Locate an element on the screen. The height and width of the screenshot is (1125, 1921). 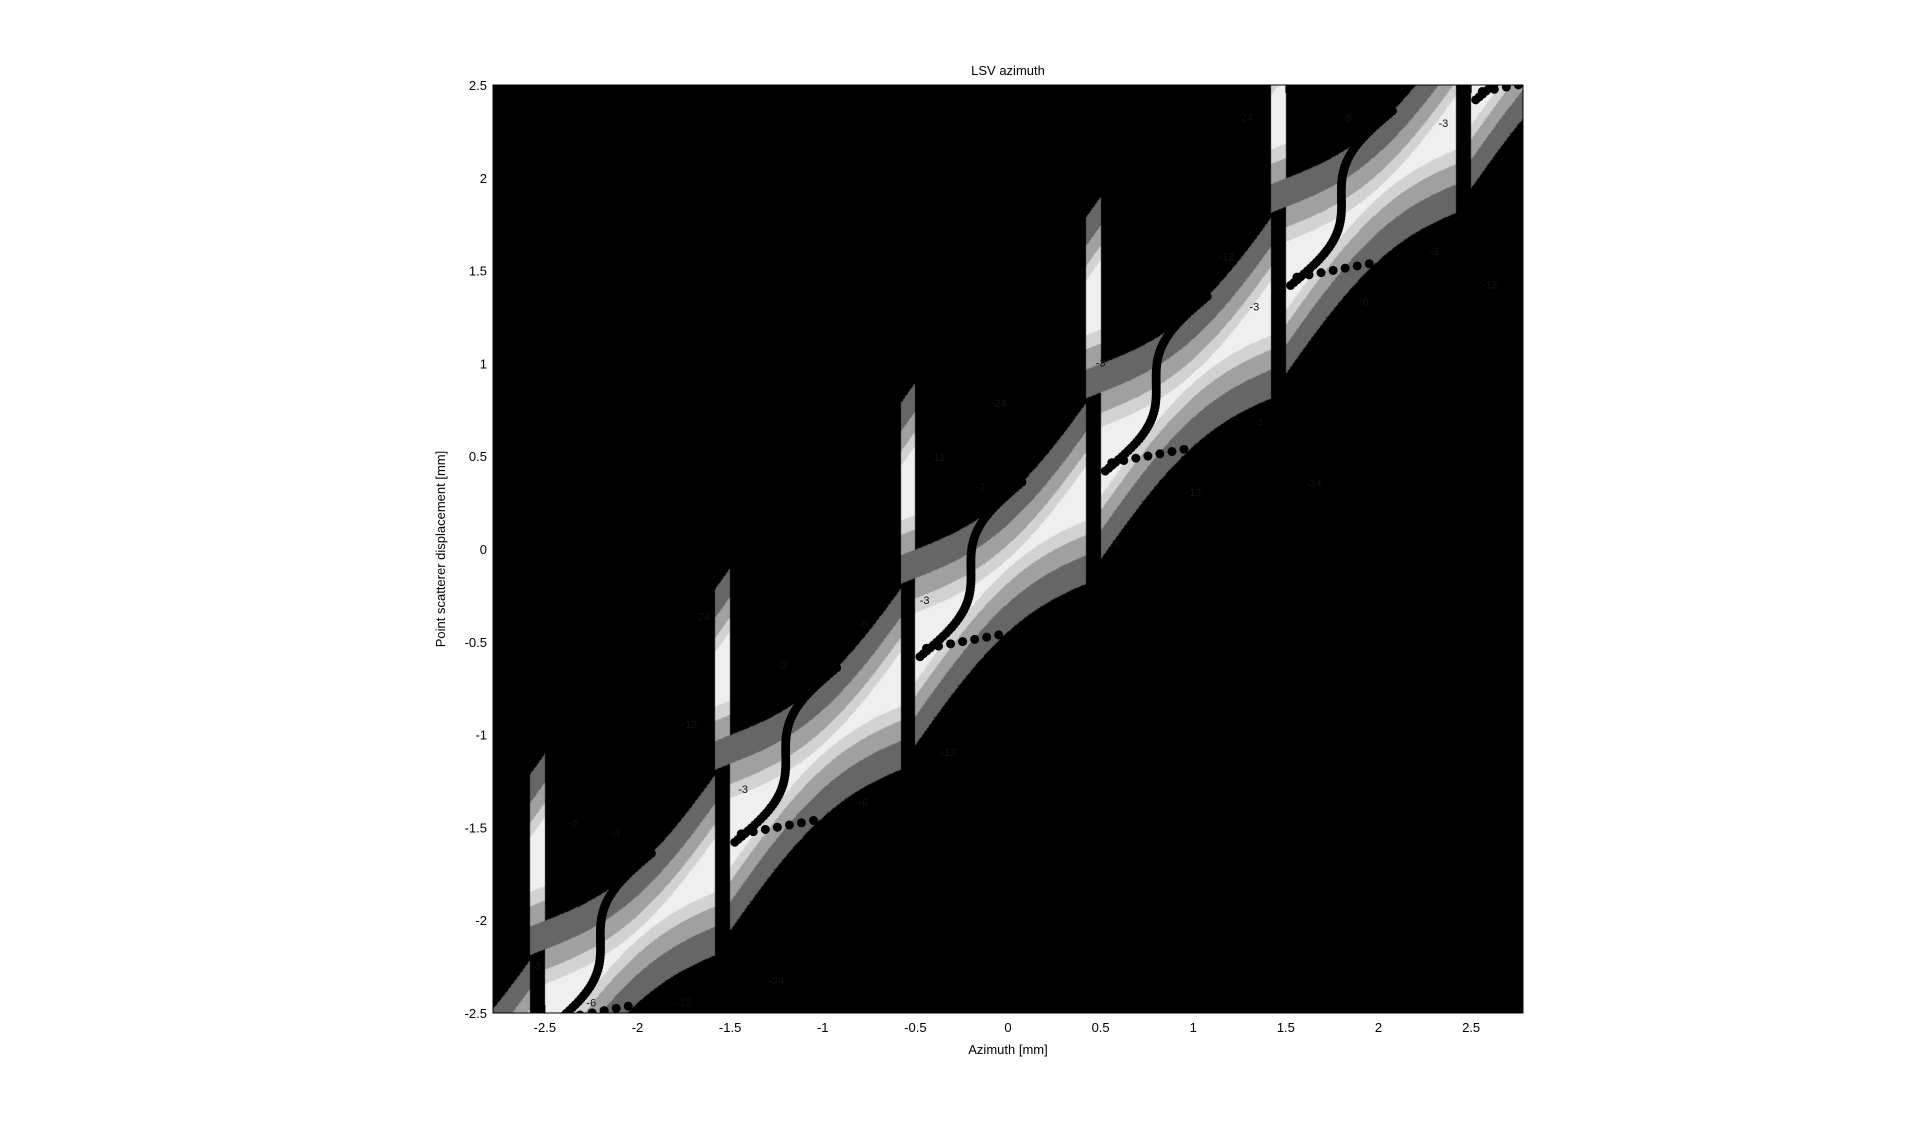
y-tick-label: -1 is located at coordinates (481, 735).